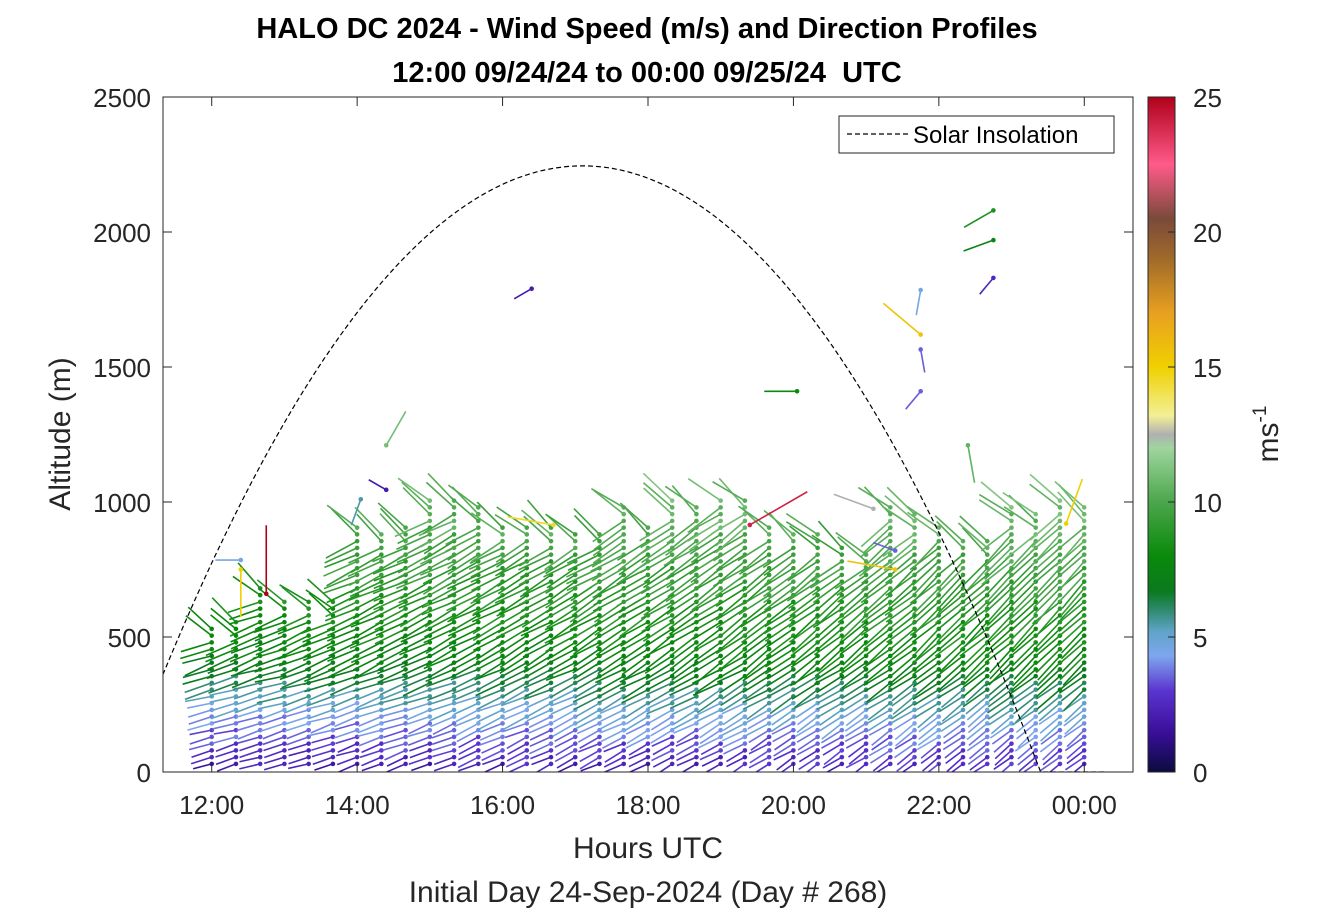  I want to click on colorbar-tick-label: 20, so click(1207, 233).